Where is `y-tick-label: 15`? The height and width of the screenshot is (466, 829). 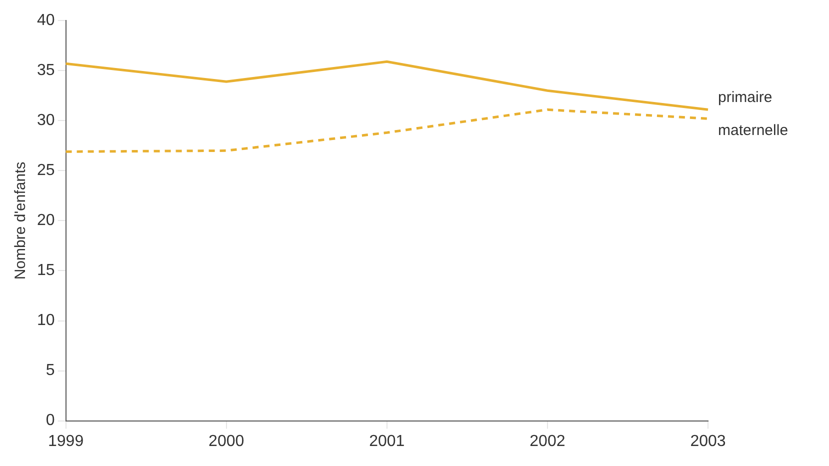 y-tick-label: 15 is located at coordinates (46, 271).